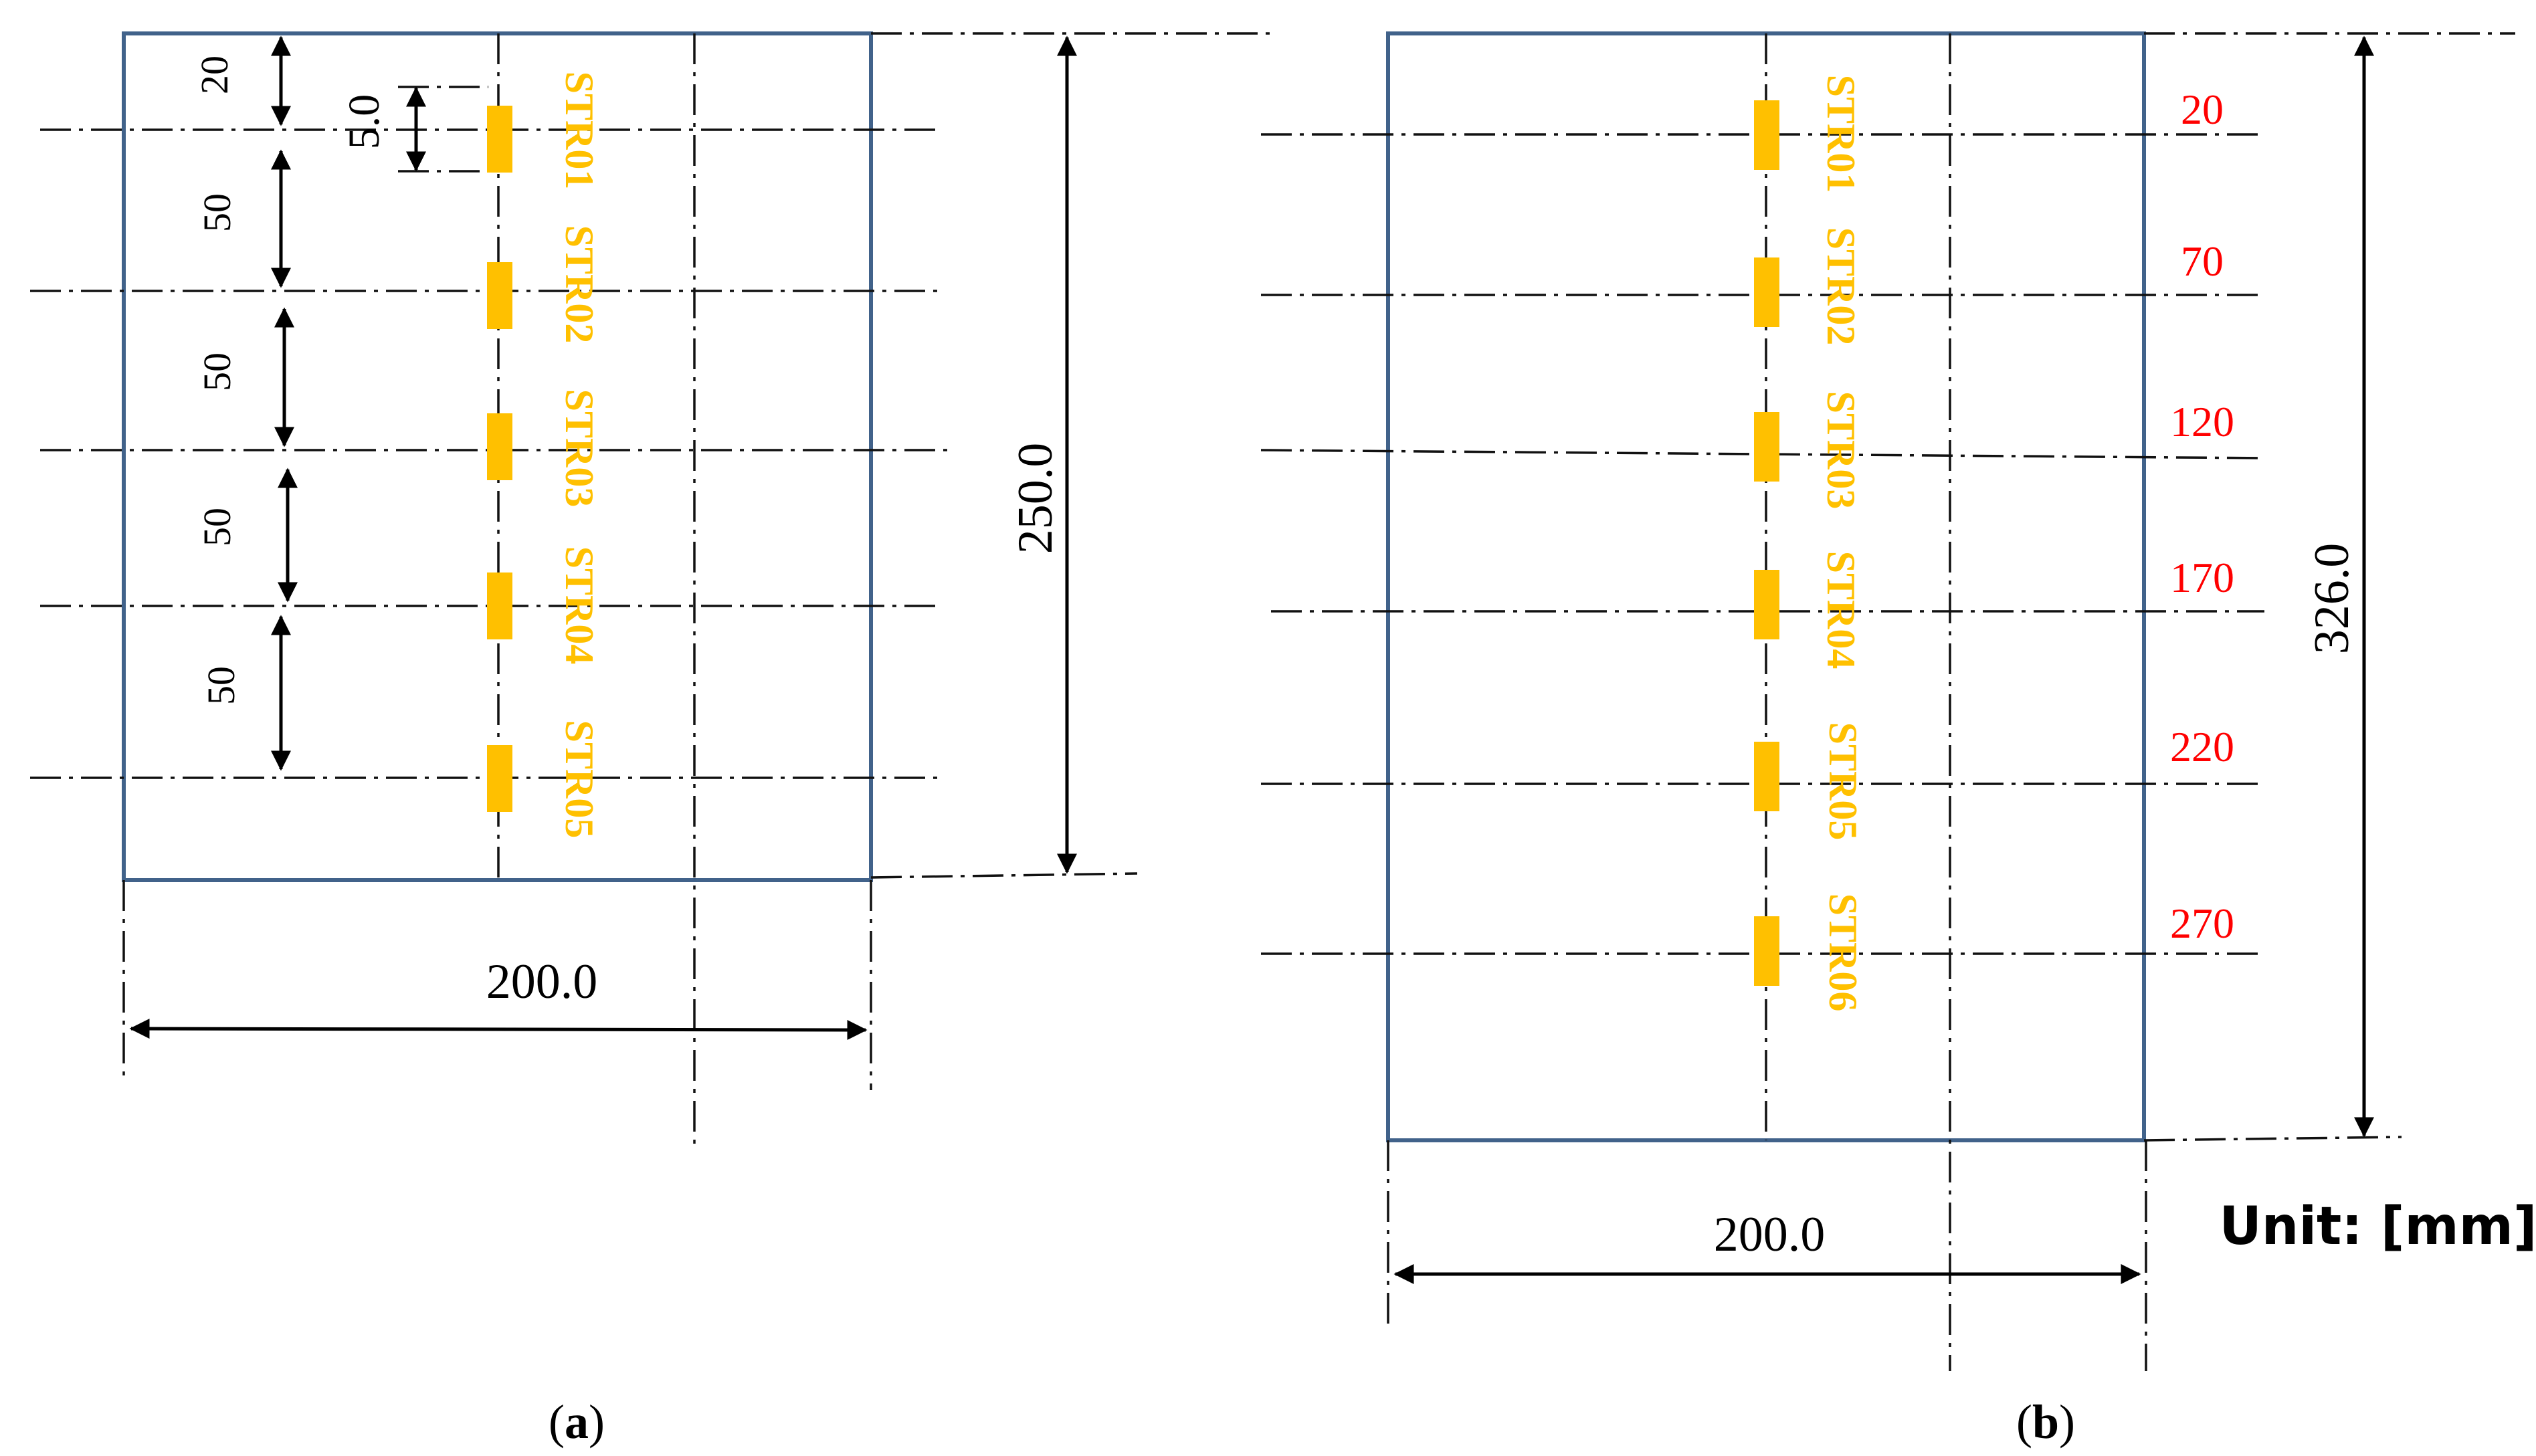  What do you see at coordinates (221, 685) in the screenshot?
I see `spacing-label-a-5: 50` at bounding box center [221, 685].